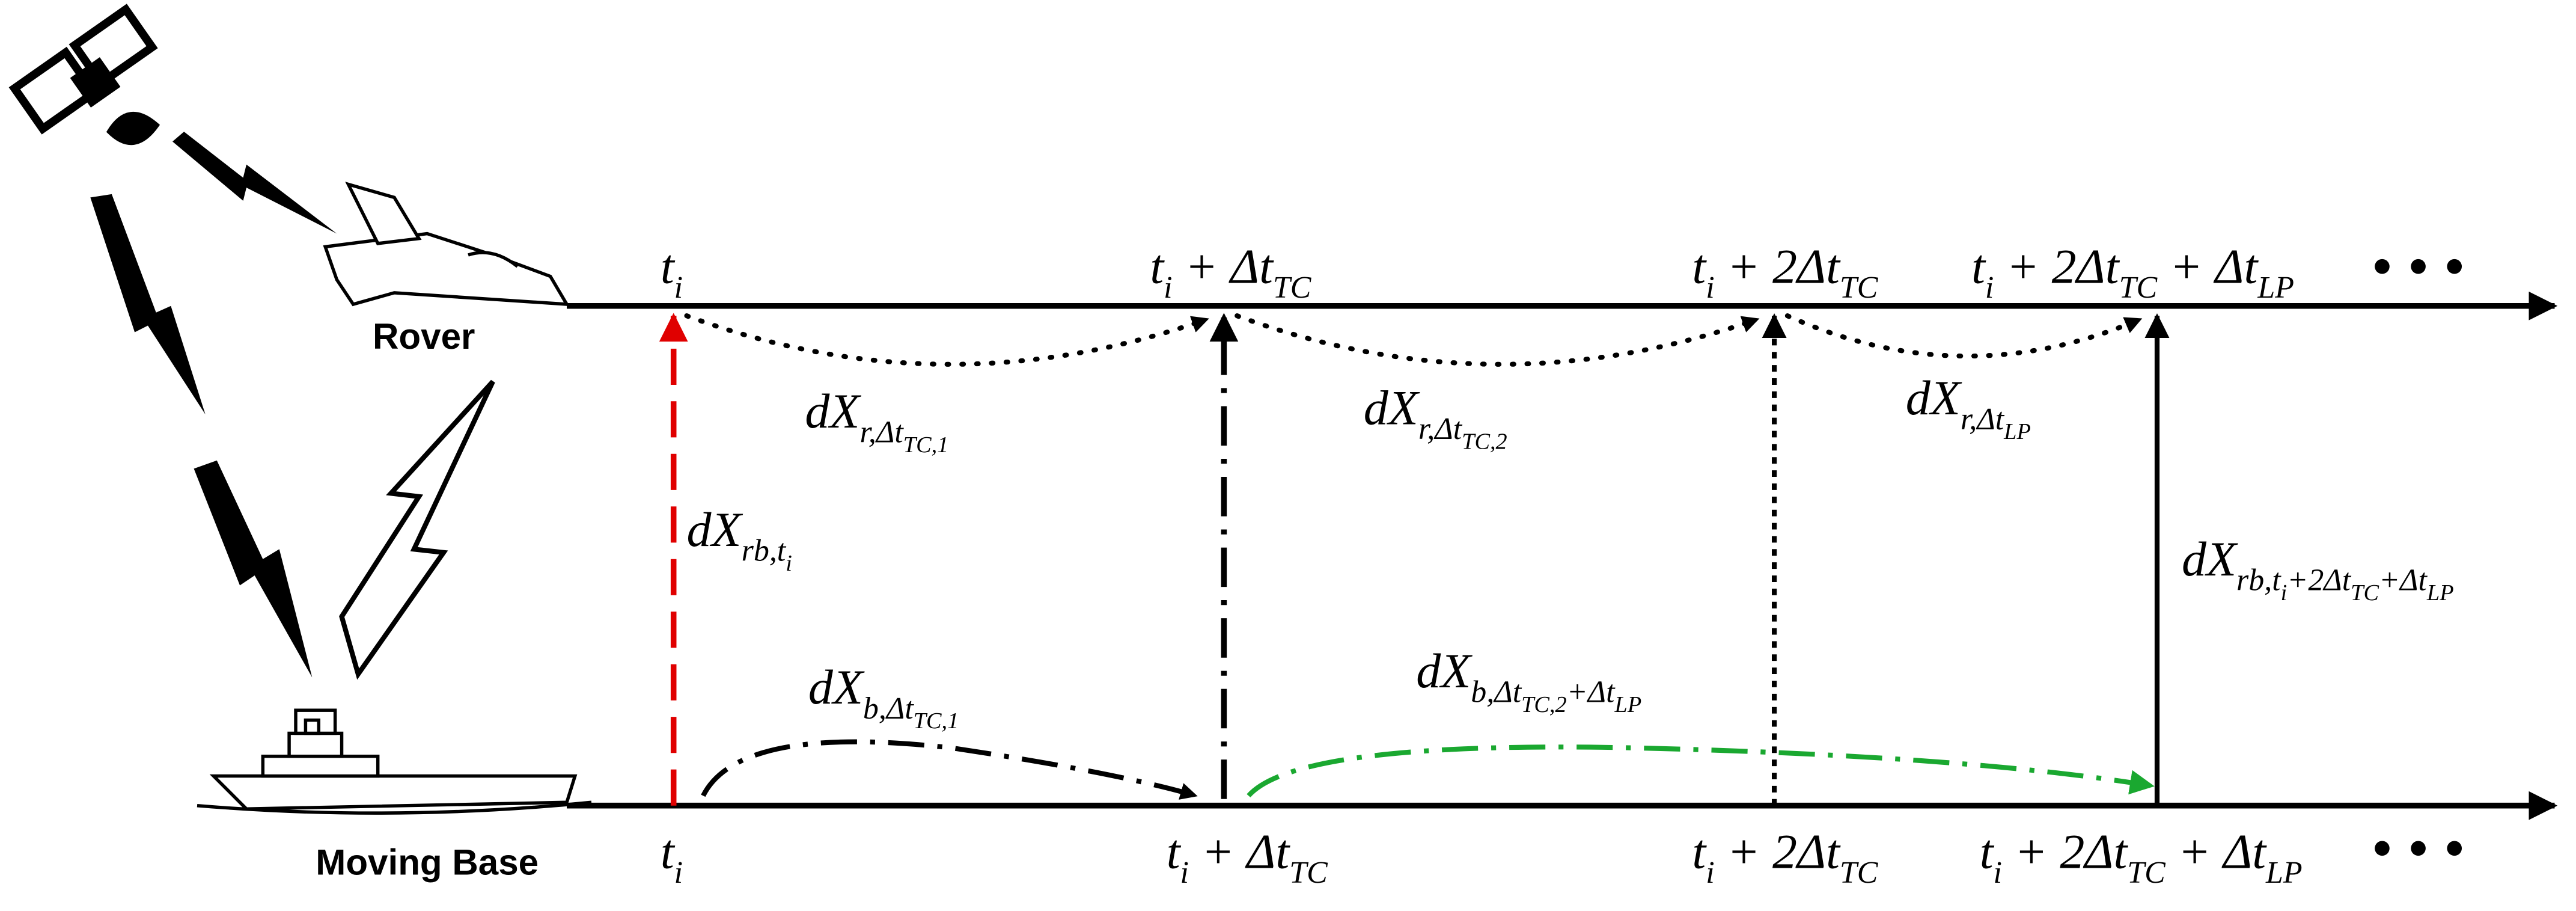 This screenshot has height=911, width=2576. Describe the element at coordinates (417, 529) in the screenshot. I see `link-bolt` at that location.